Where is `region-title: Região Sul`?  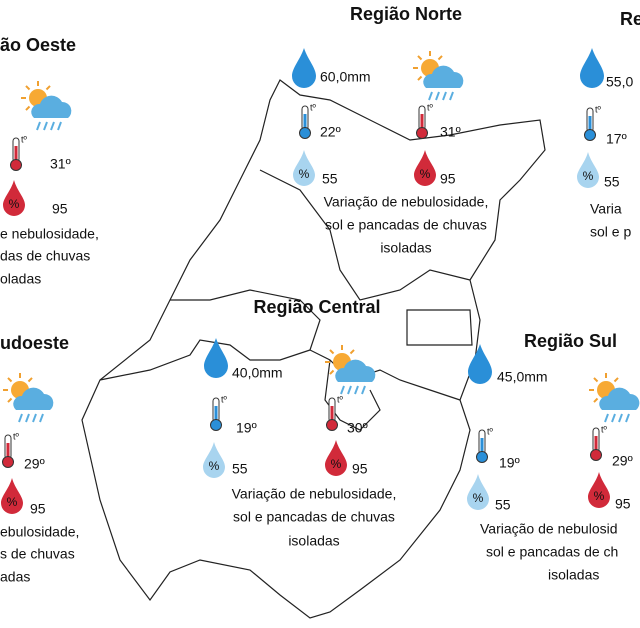
region-title: Região Sul is located at coordinates (570, 341).